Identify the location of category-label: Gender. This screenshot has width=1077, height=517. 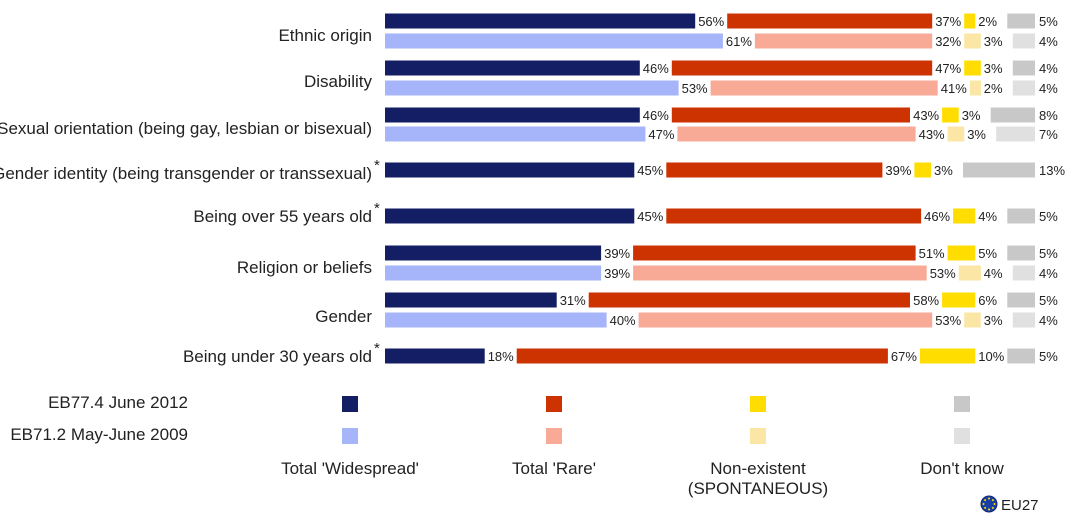
(343, 316).